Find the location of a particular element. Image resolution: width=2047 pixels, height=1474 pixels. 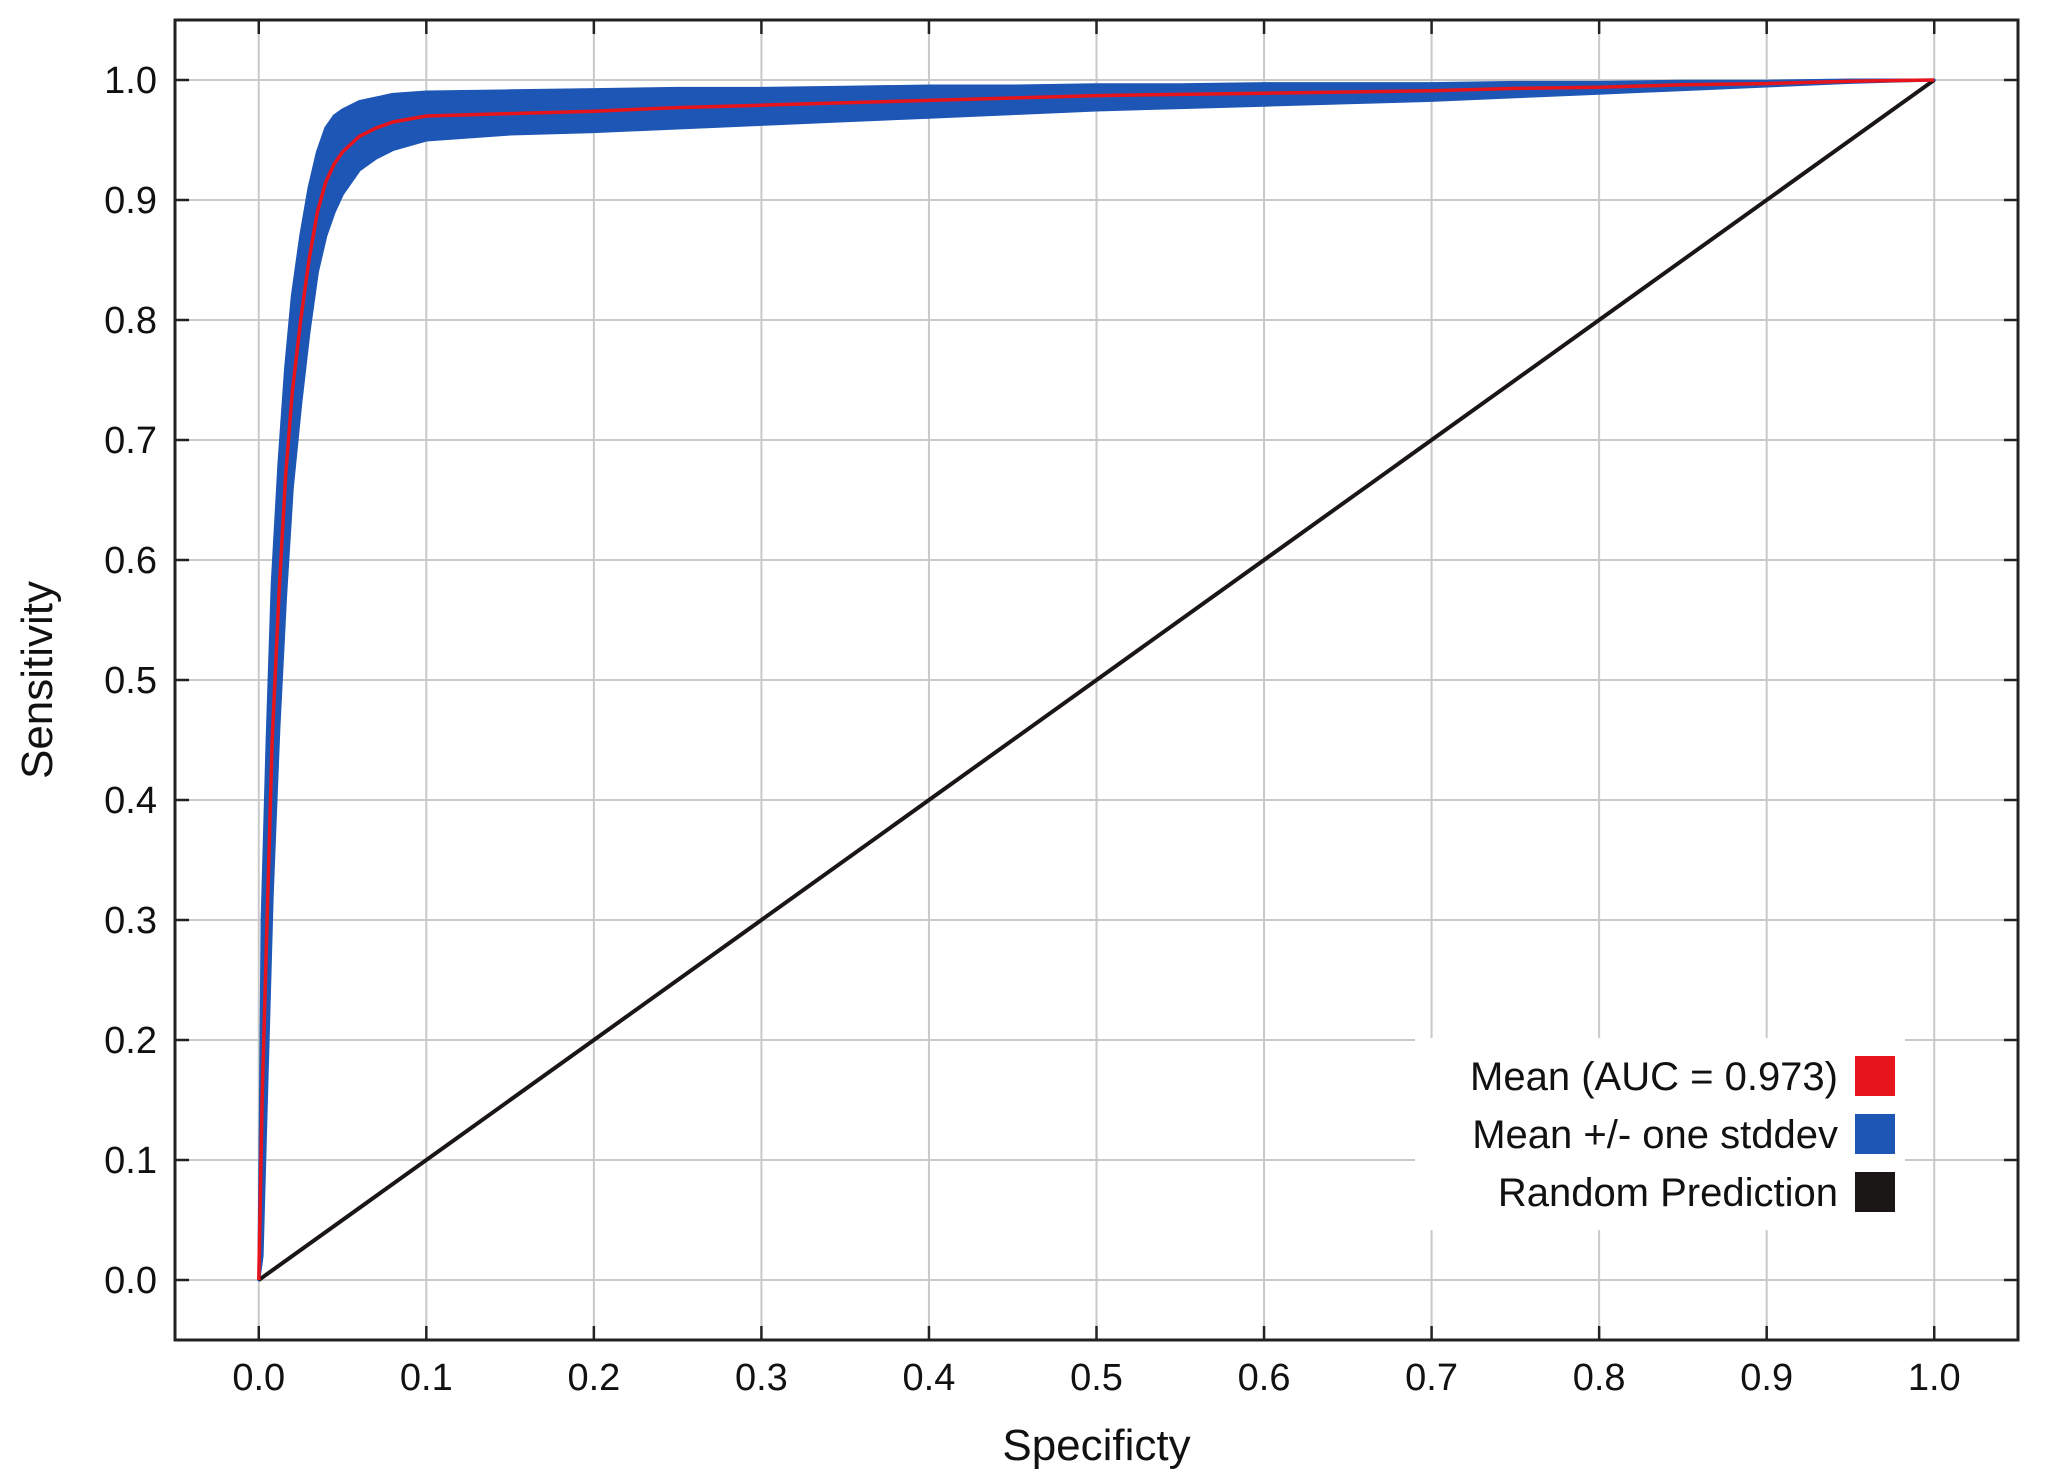

y-tick-label: 0.7 is located at coordinates (130, 441).